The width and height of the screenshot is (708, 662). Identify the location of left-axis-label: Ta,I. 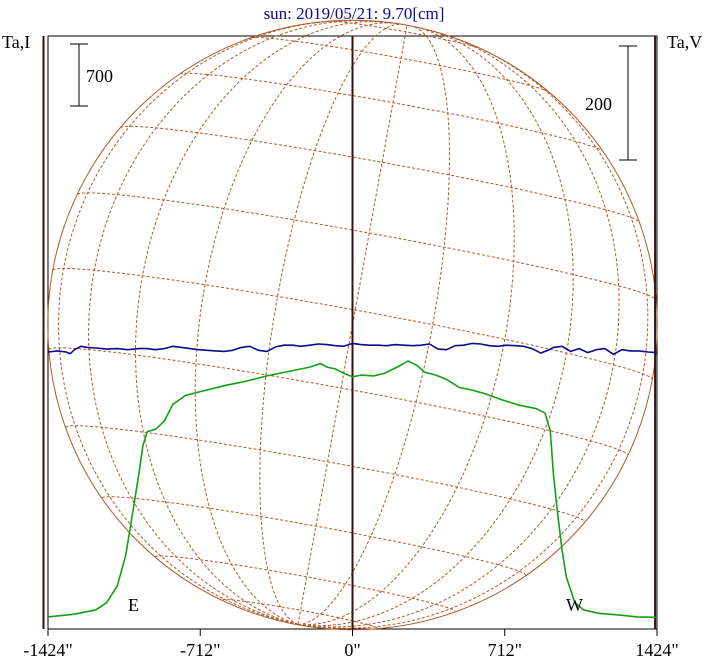
(16, 42).